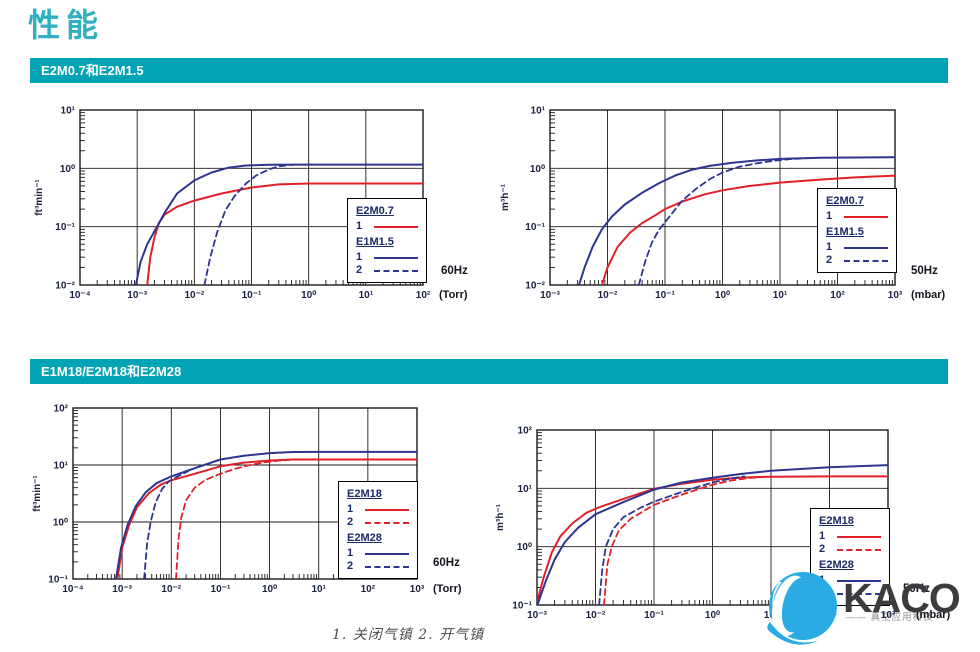 The height and width of the screenshot is (652, 980). I want to click on kaco-sphere-icon, so click(802, 608).